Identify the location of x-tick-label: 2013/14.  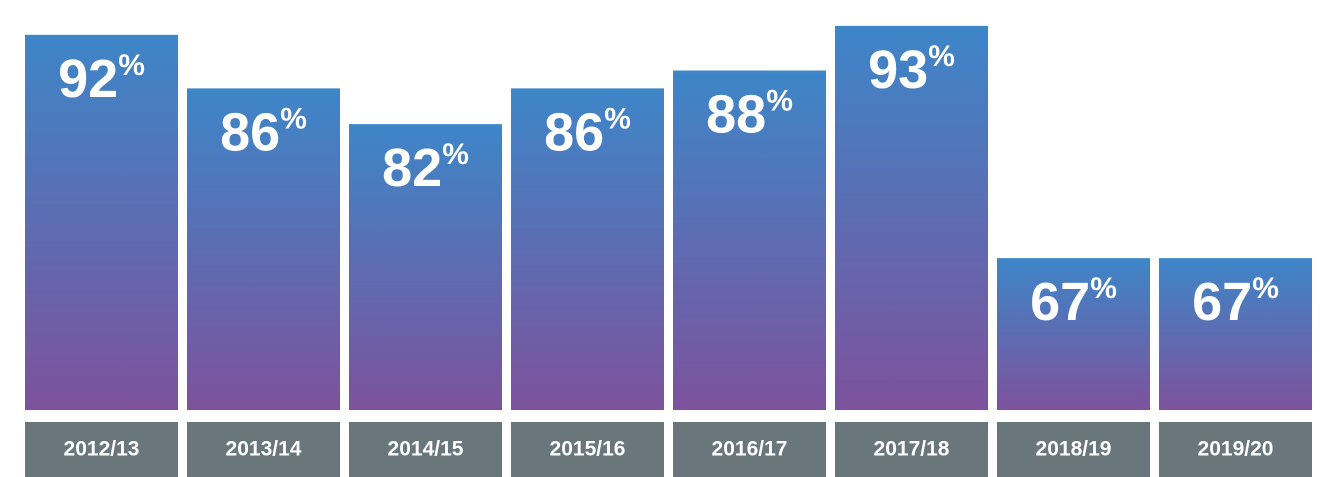
(264, 449).